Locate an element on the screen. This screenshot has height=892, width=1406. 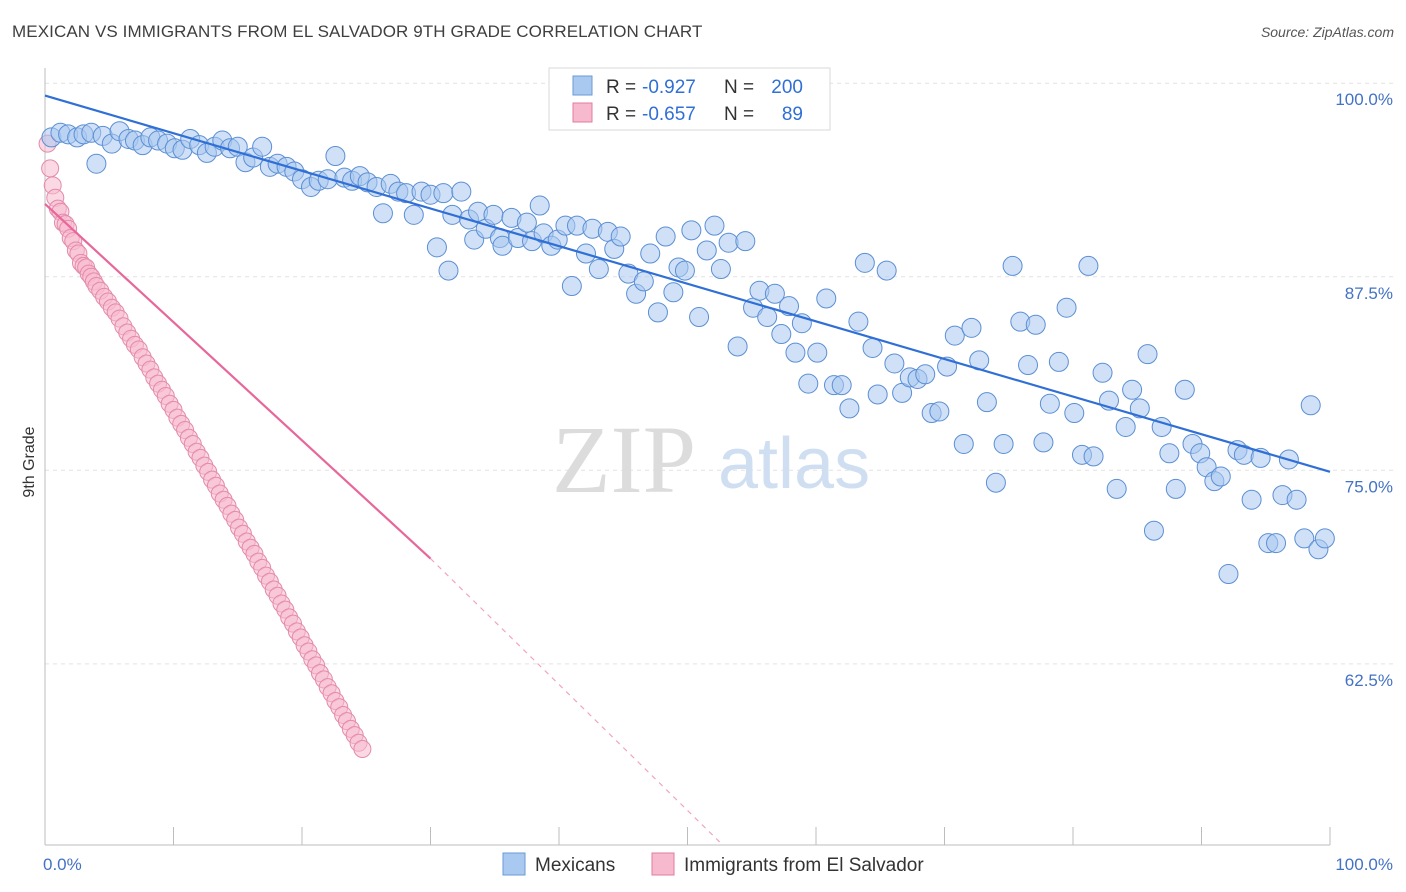
legend-swatch-mexicans is located at coordinates (582, 85).